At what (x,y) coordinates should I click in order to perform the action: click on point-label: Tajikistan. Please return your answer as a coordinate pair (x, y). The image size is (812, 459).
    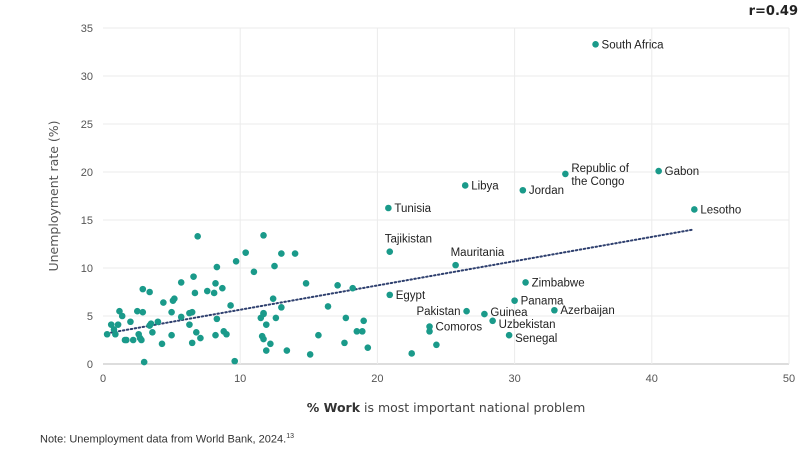
    Looking at the image, I should click on (408, 240).